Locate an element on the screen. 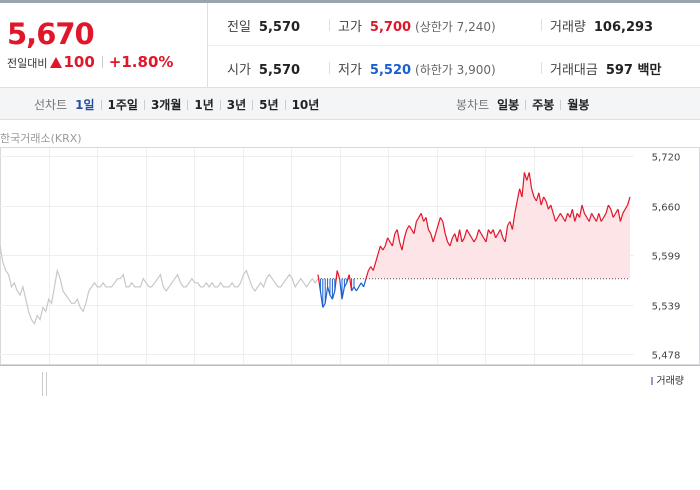  y-tick-label: 5,539 is located at coordinates (666, 307).